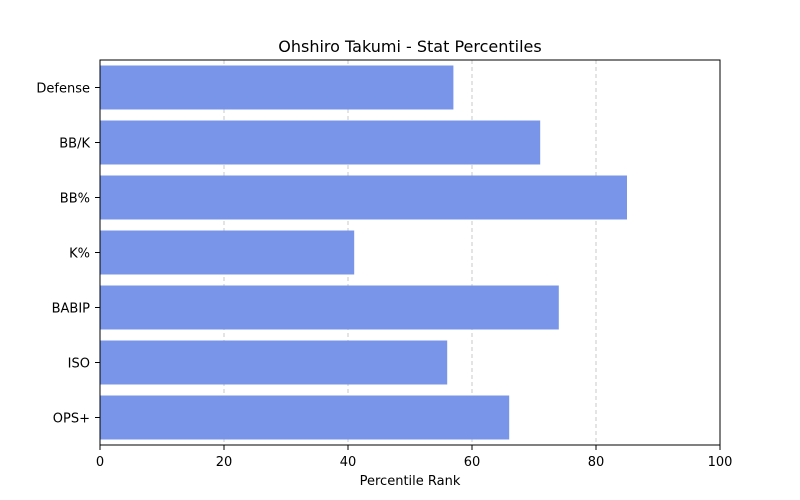 The height and width of the screenshot is (500, 800). What do you see at coordinates (410, 481) in the screenshot?
I see `x-axis-label: Percentile Rank` at bounding box center [410, 481].